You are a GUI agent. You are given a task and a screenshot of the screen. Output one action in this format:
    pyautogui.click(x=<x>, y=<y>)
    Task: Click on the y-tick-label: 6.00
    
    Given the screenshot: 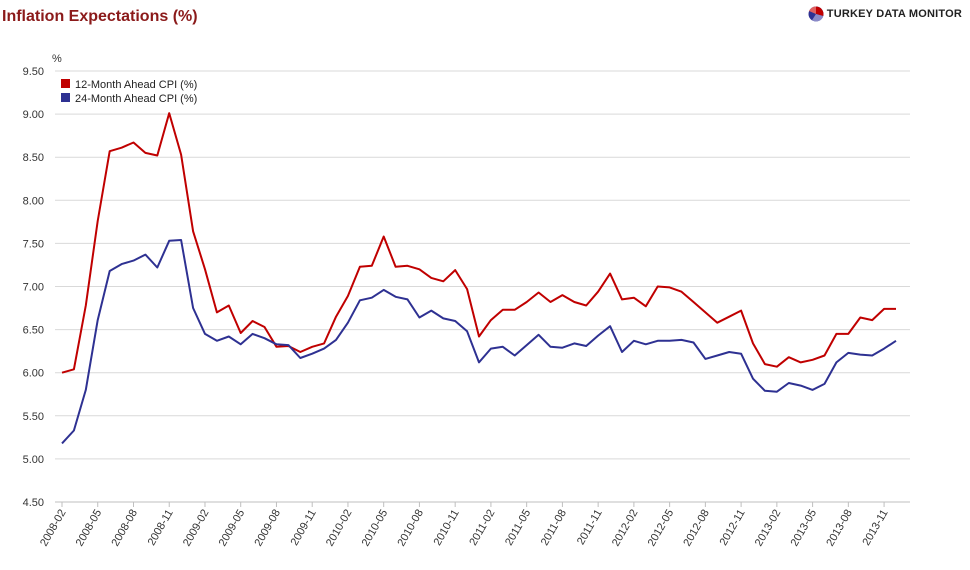 What is the action you would take?
    pyautogui.click(x=33, y=374)
    